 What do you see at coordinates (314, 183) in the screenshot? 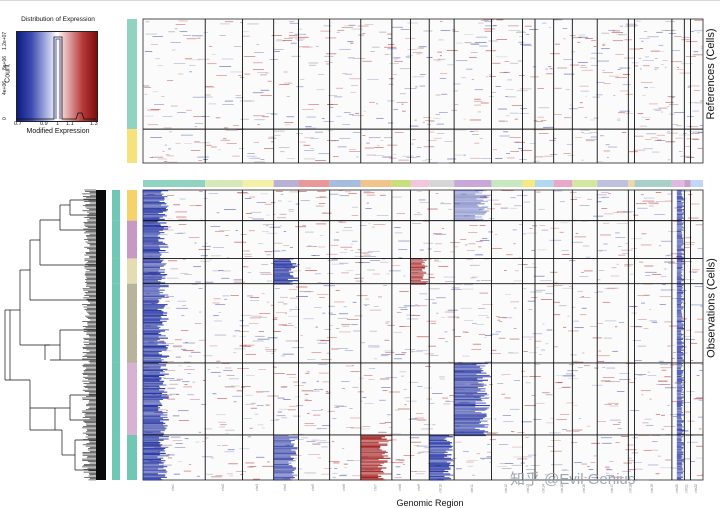
I see `chromosome-bar-chr5` at bounding box center [314, 183].